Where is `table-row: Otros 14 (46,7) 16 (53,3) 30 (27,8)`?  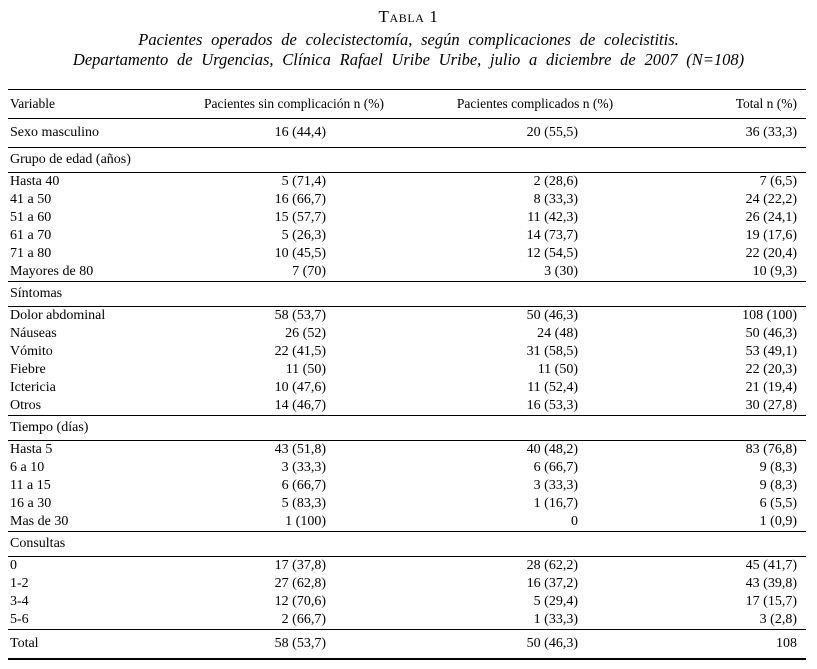
table-row: Otros 14 (46,7) 16 (53,3) 30 (27,8) is located at coordinates (407, 406).